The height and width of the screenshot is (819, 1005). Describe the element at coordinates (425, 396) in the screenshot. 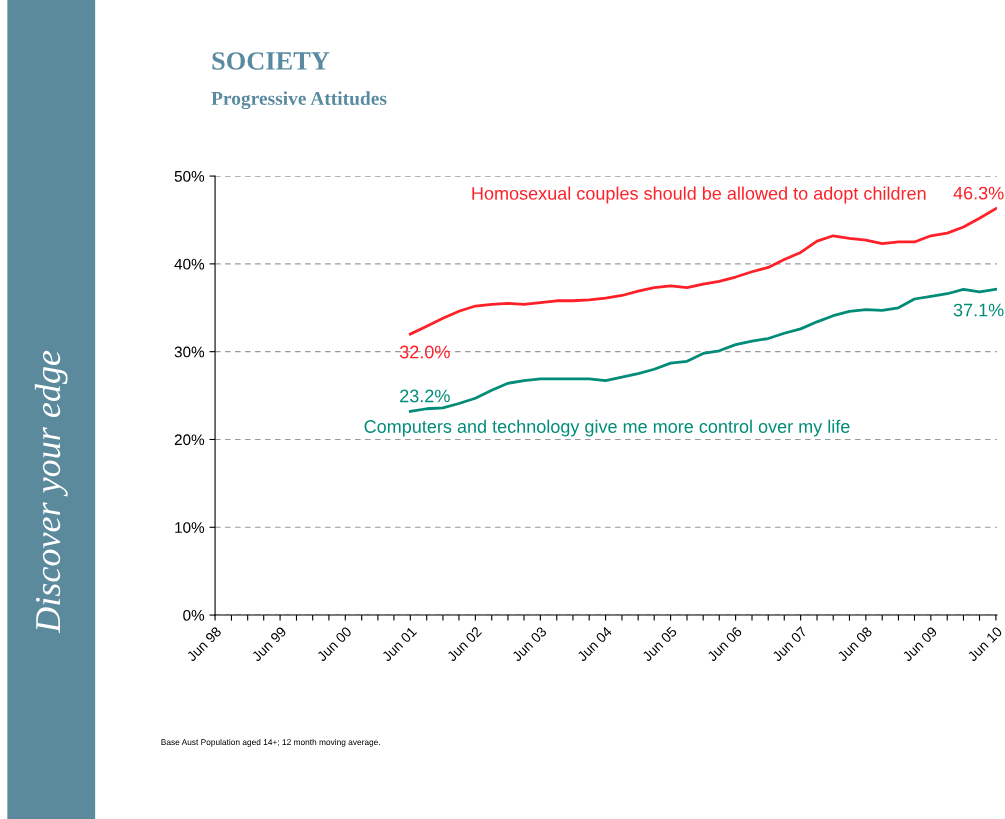

I see `data-label: 23.2%` at that location.